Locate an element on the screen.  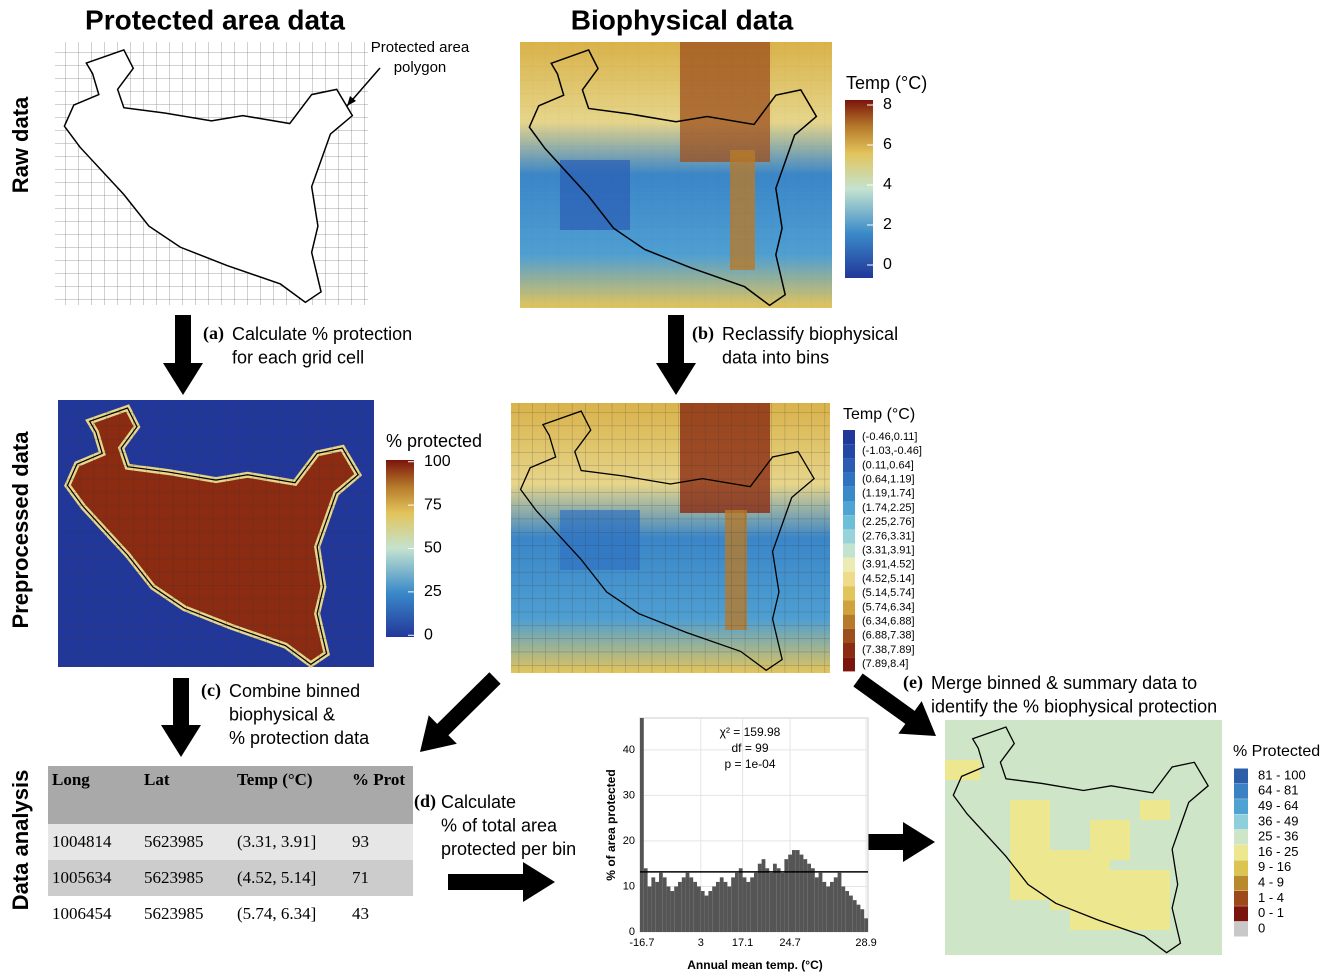
legend-label: (6.34,6.88] is located at coordinates (888, 622).